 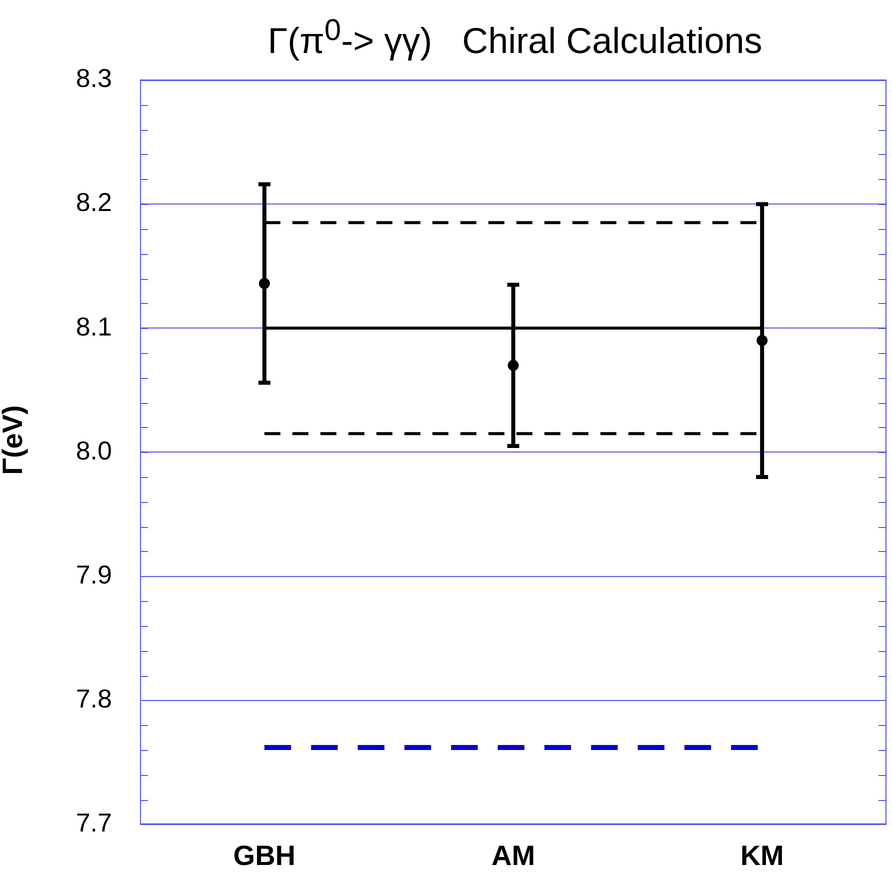 I want to click on x-tick-label: AM, so click(x=513, y=855).